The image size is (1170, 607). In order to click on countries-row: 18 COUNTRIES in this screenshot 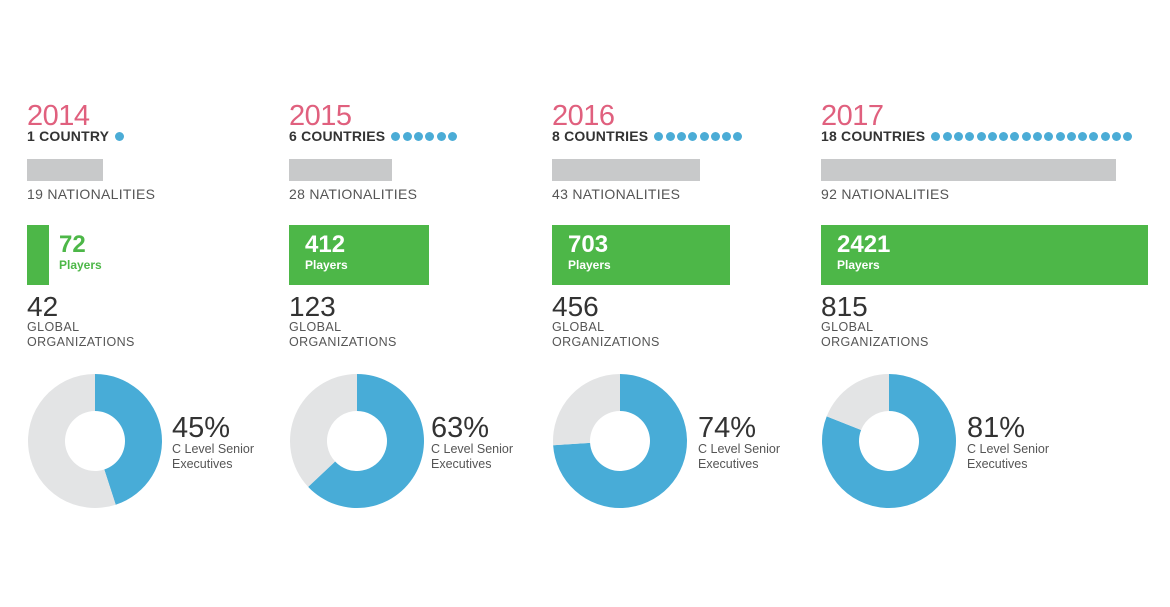, I will do `click(978, 136)`.